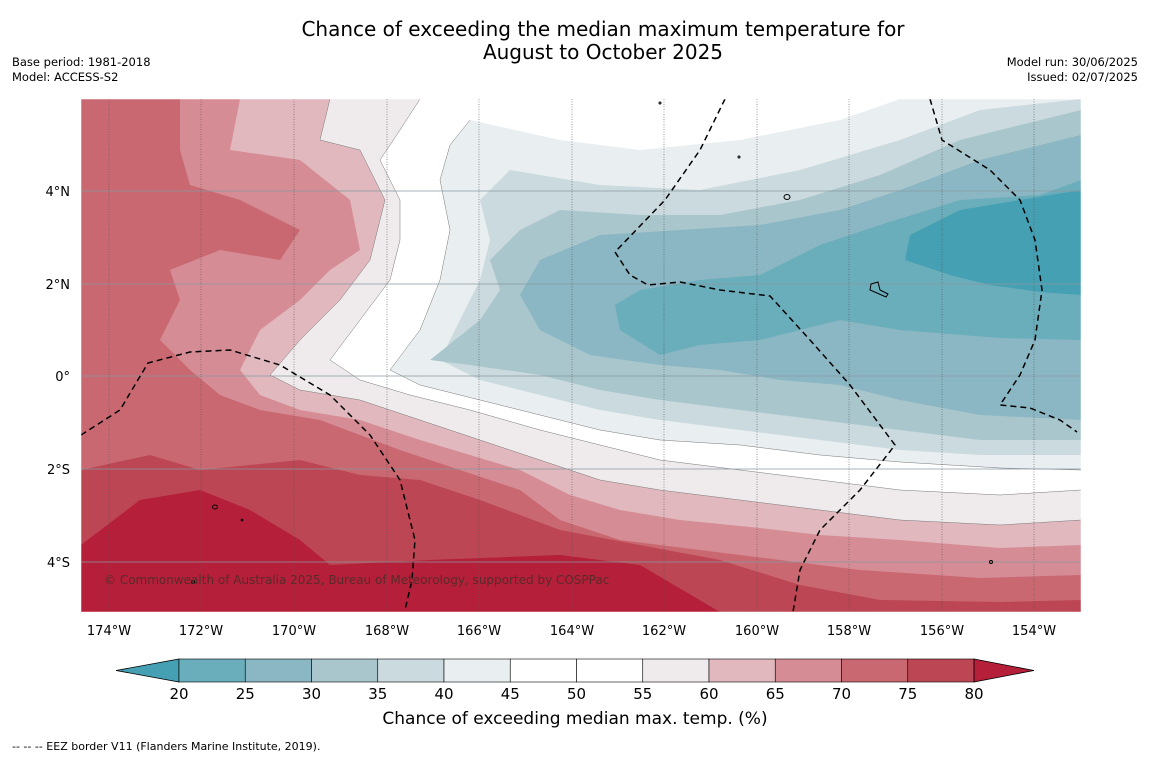 The image size is (1150, 758). What do you see at coordinates (1004, 670) in the screenshot?
I see `colorbar-extend-high` at bounding box center [1004, 670].